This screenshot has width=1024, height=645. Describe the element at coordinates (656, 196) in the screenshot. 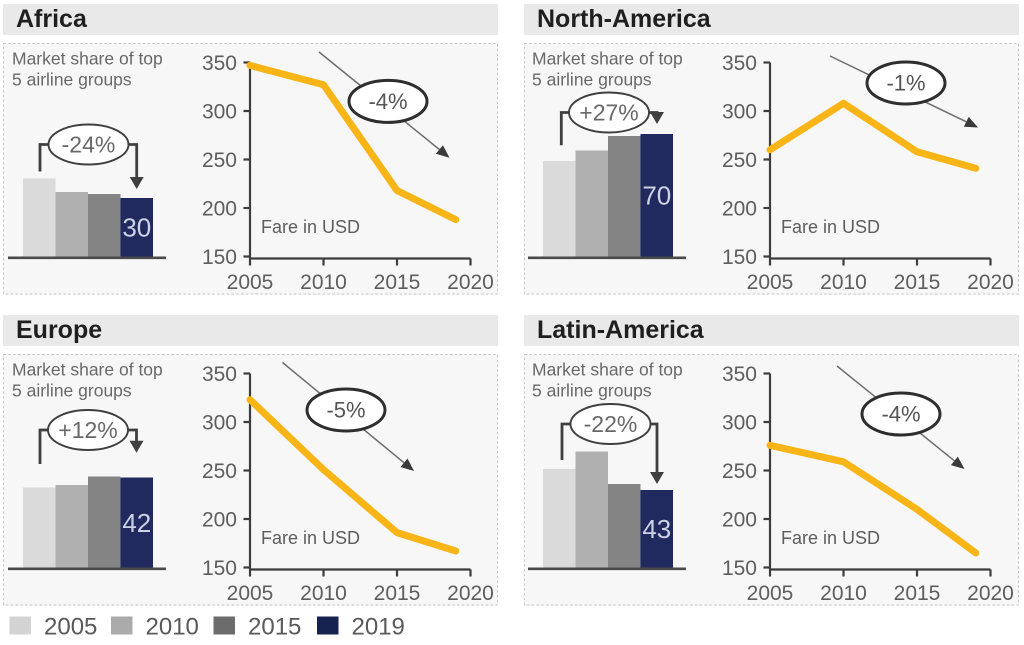

I see `svg-text: 70` at that location.